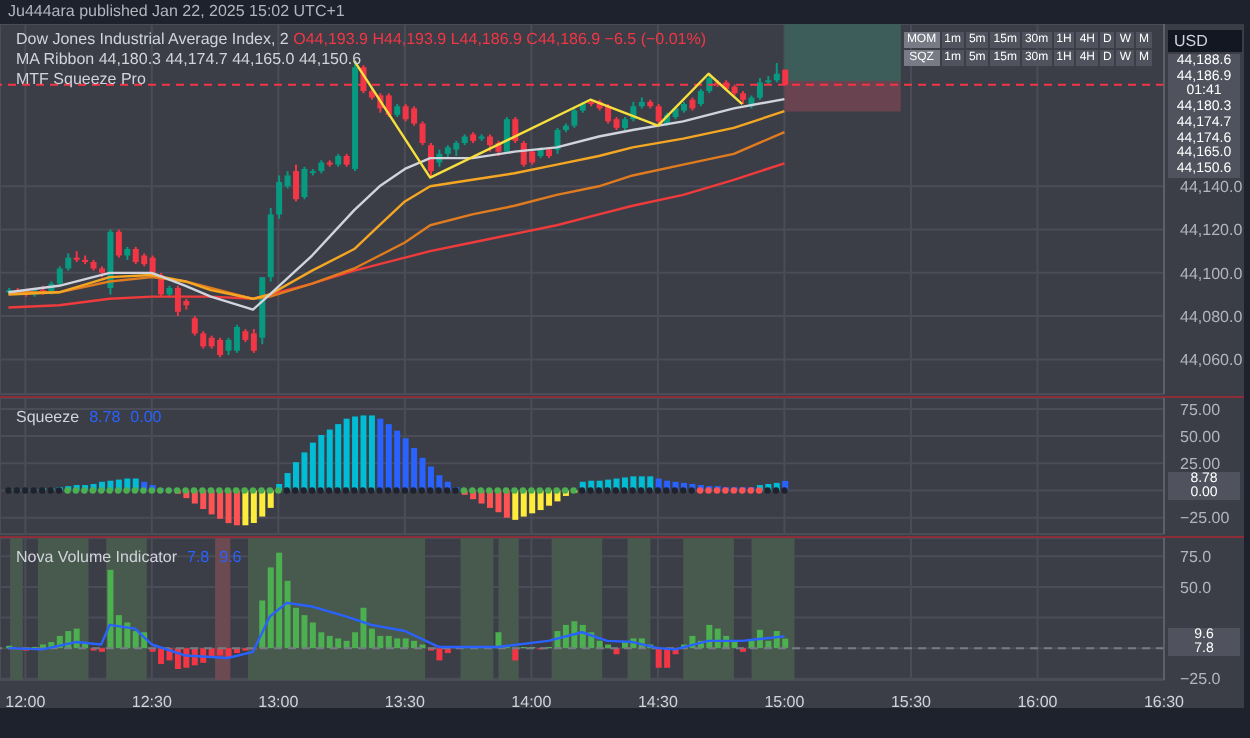  I want to click on text: Squeeze, so click(48, 417).